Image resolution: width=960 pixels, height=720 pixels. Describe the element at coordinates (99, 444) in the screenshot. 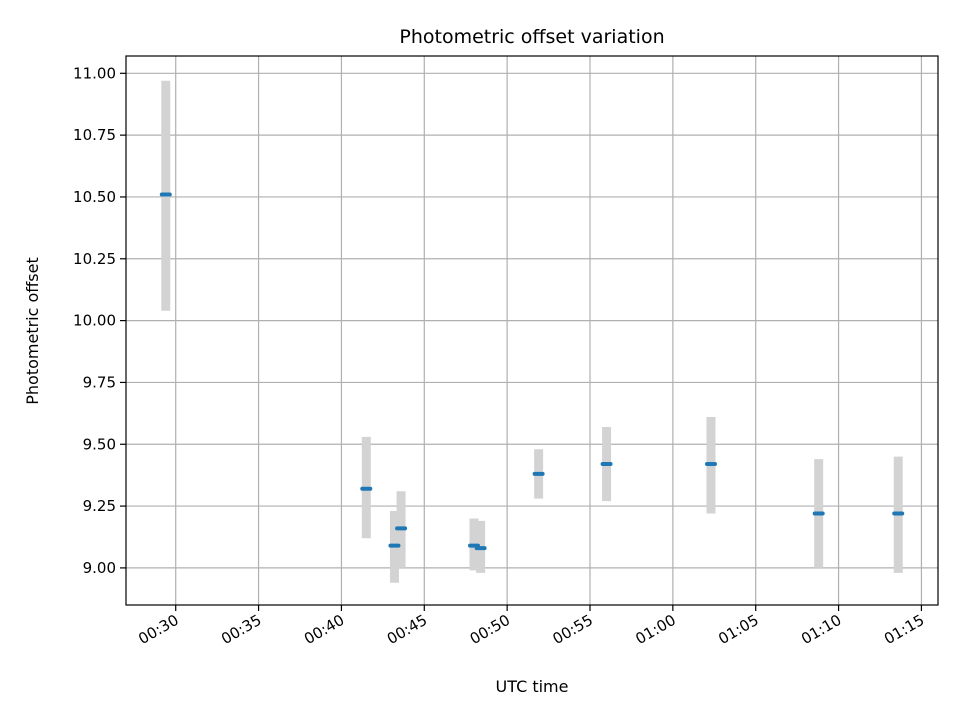

I see `y-tick-label: 9.50` at that location.